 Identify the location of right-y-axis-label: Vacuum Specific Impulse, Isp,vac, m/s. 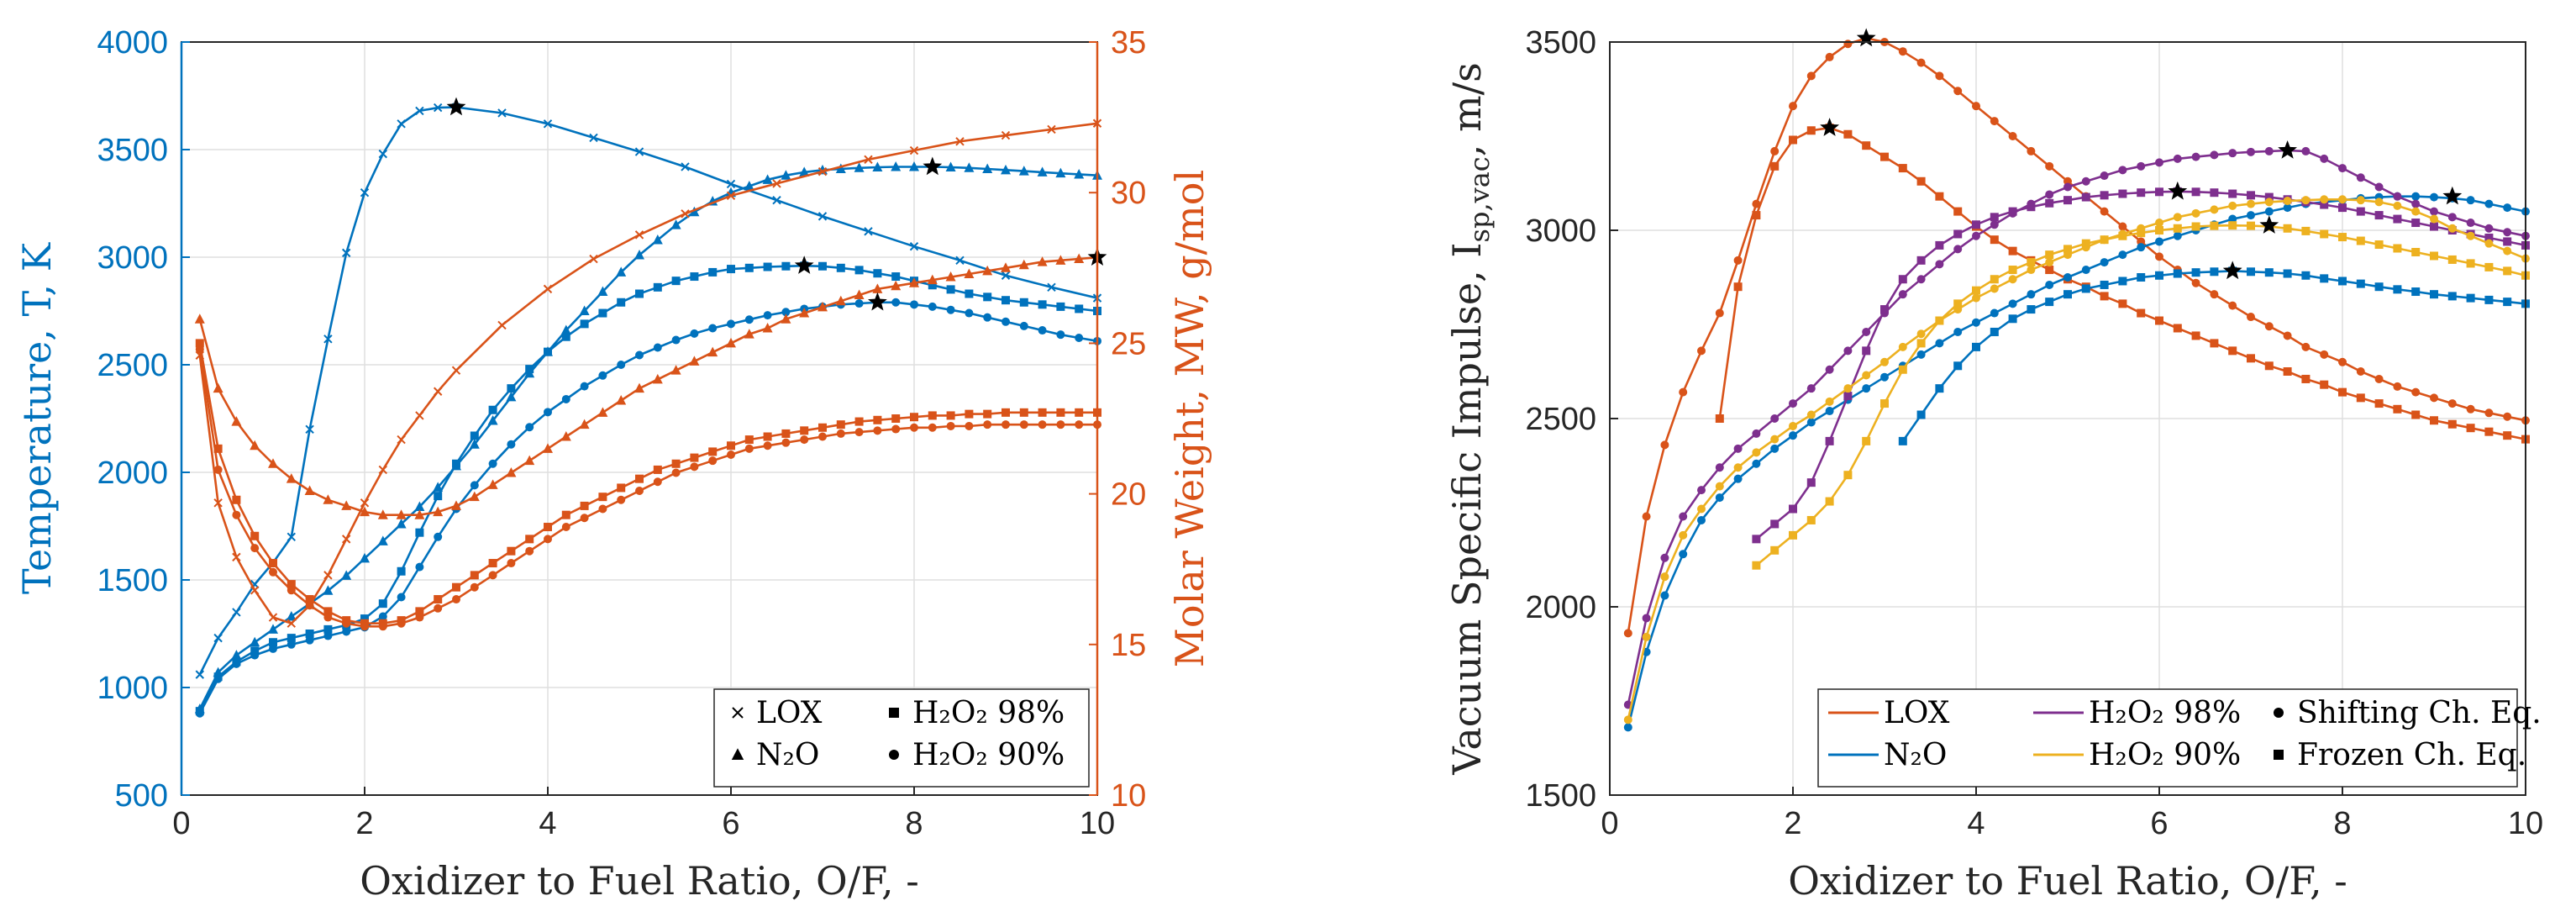
(1470, 418).